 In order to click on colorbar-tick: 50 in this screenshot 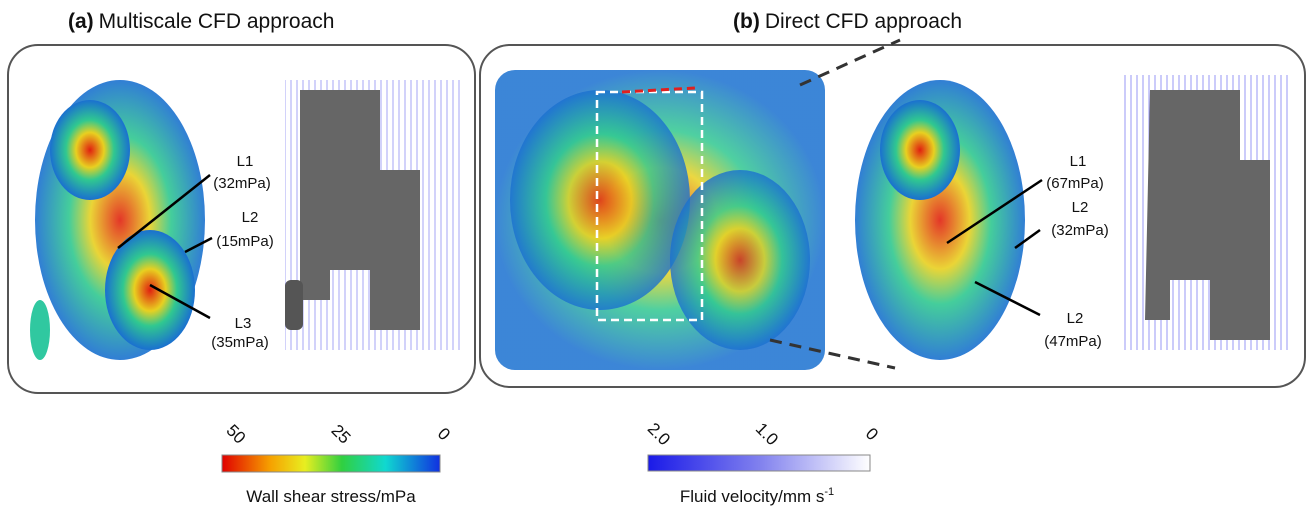, I will do `click(235, 434)`.